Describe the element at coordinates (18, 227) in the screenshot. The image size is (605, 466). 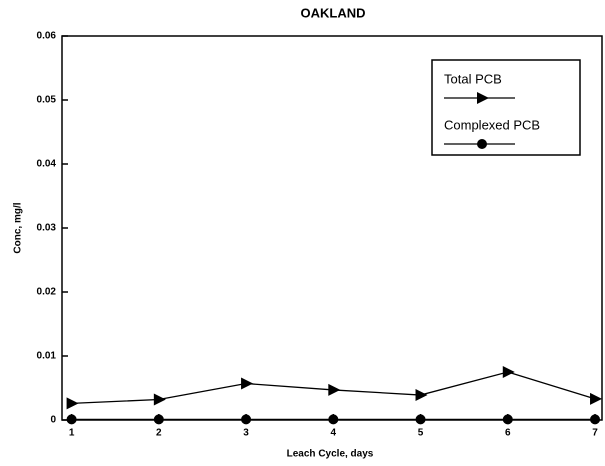
I see `y-axis-label: Conc, mg/l` at that location.